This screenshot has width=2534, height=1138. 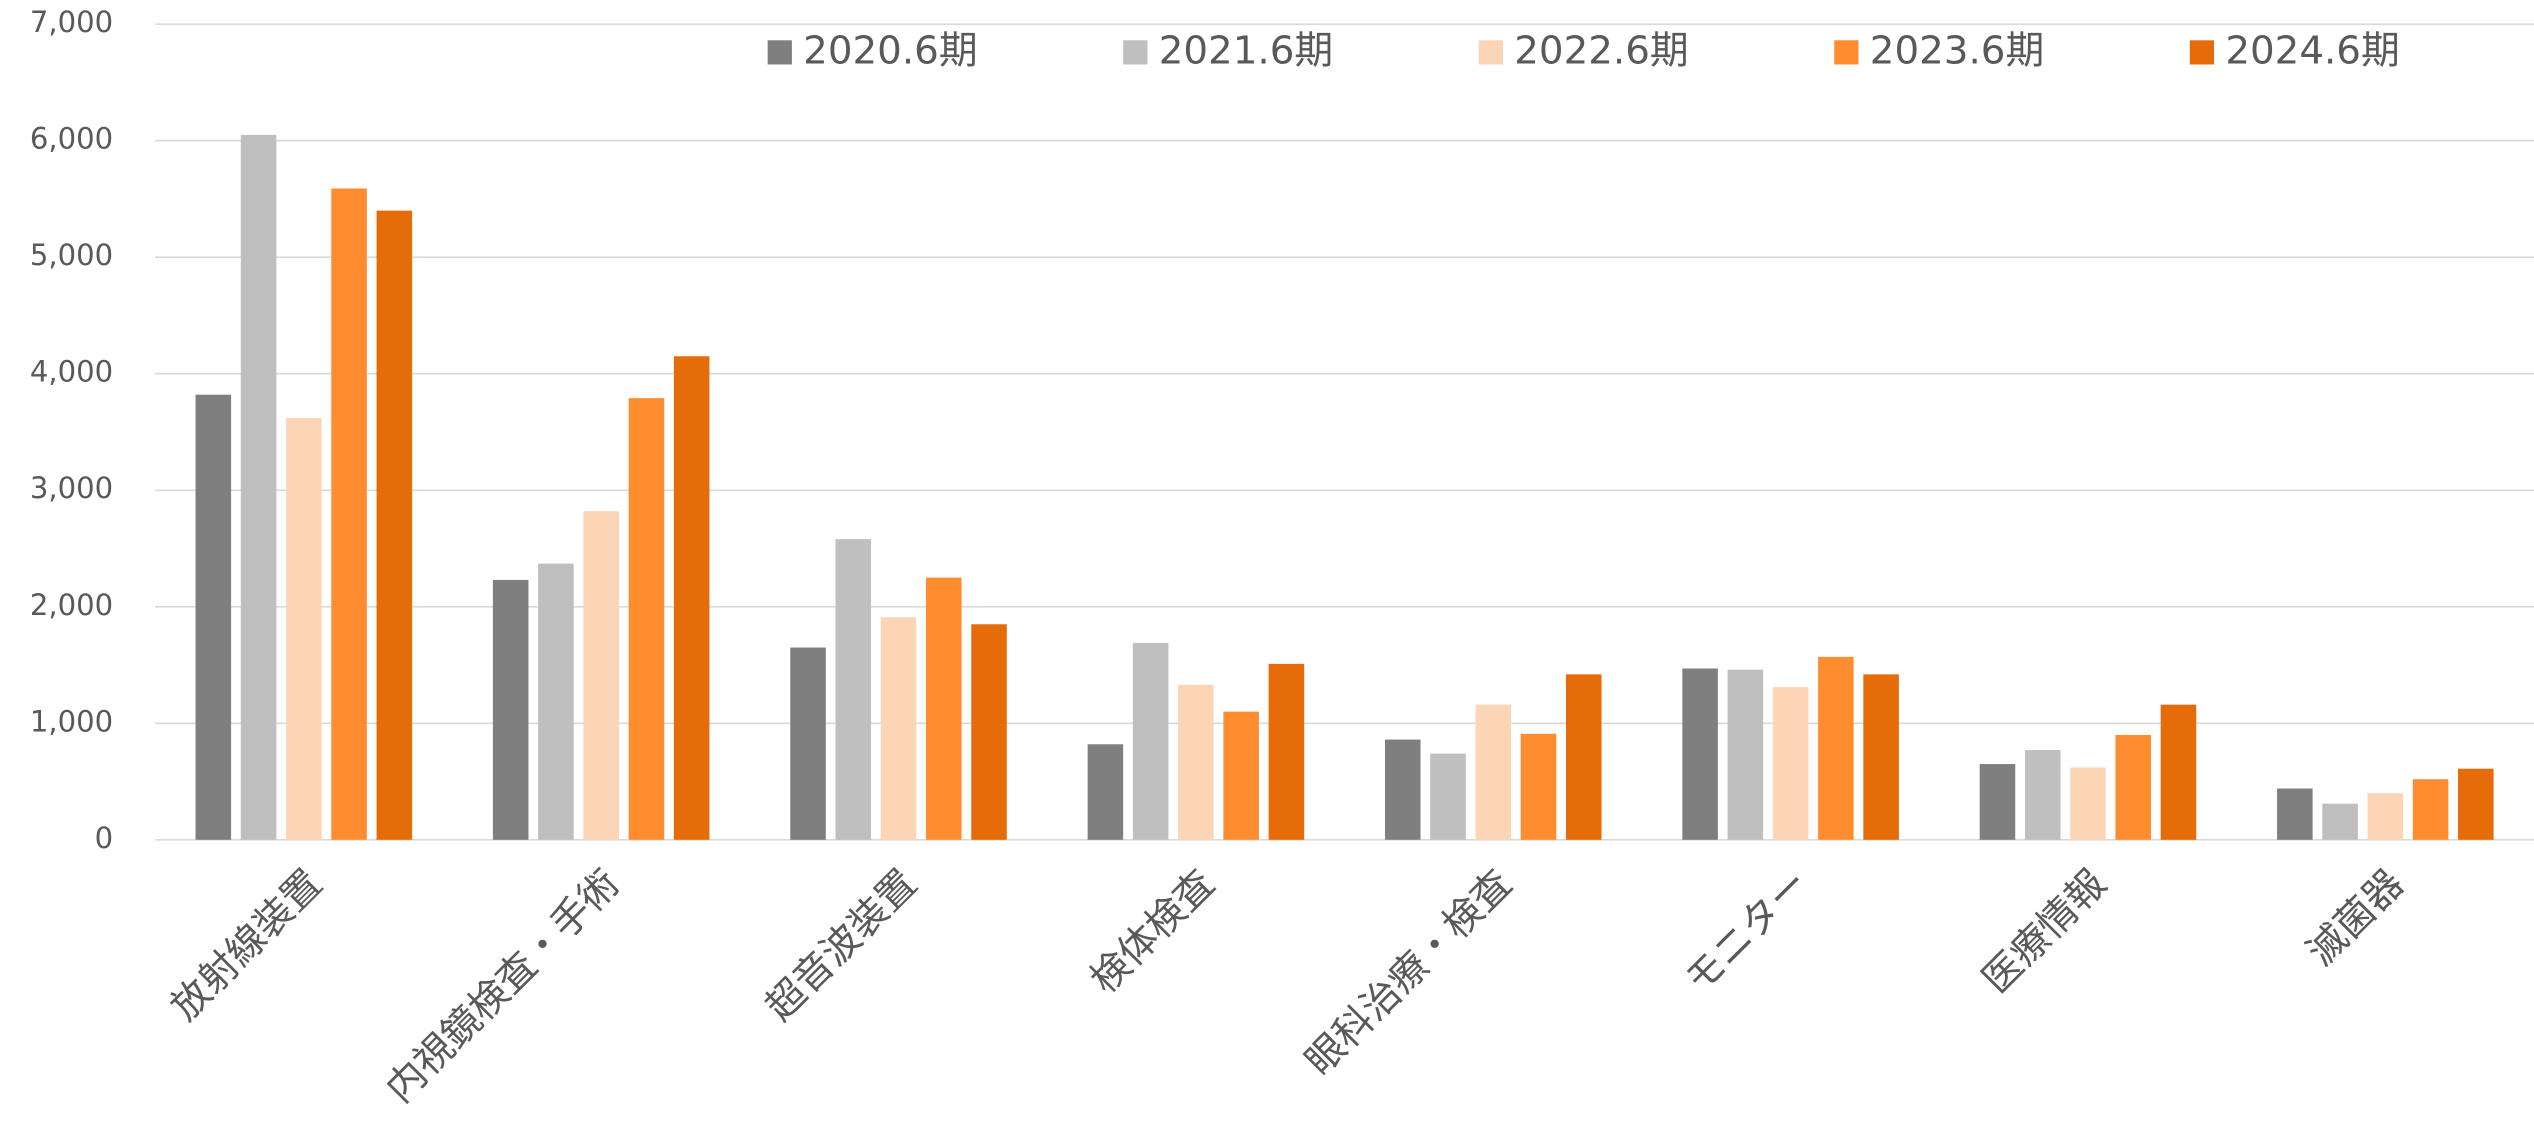 I want to click on legend-label: 2023.6期, so click(x=1957, y=51).